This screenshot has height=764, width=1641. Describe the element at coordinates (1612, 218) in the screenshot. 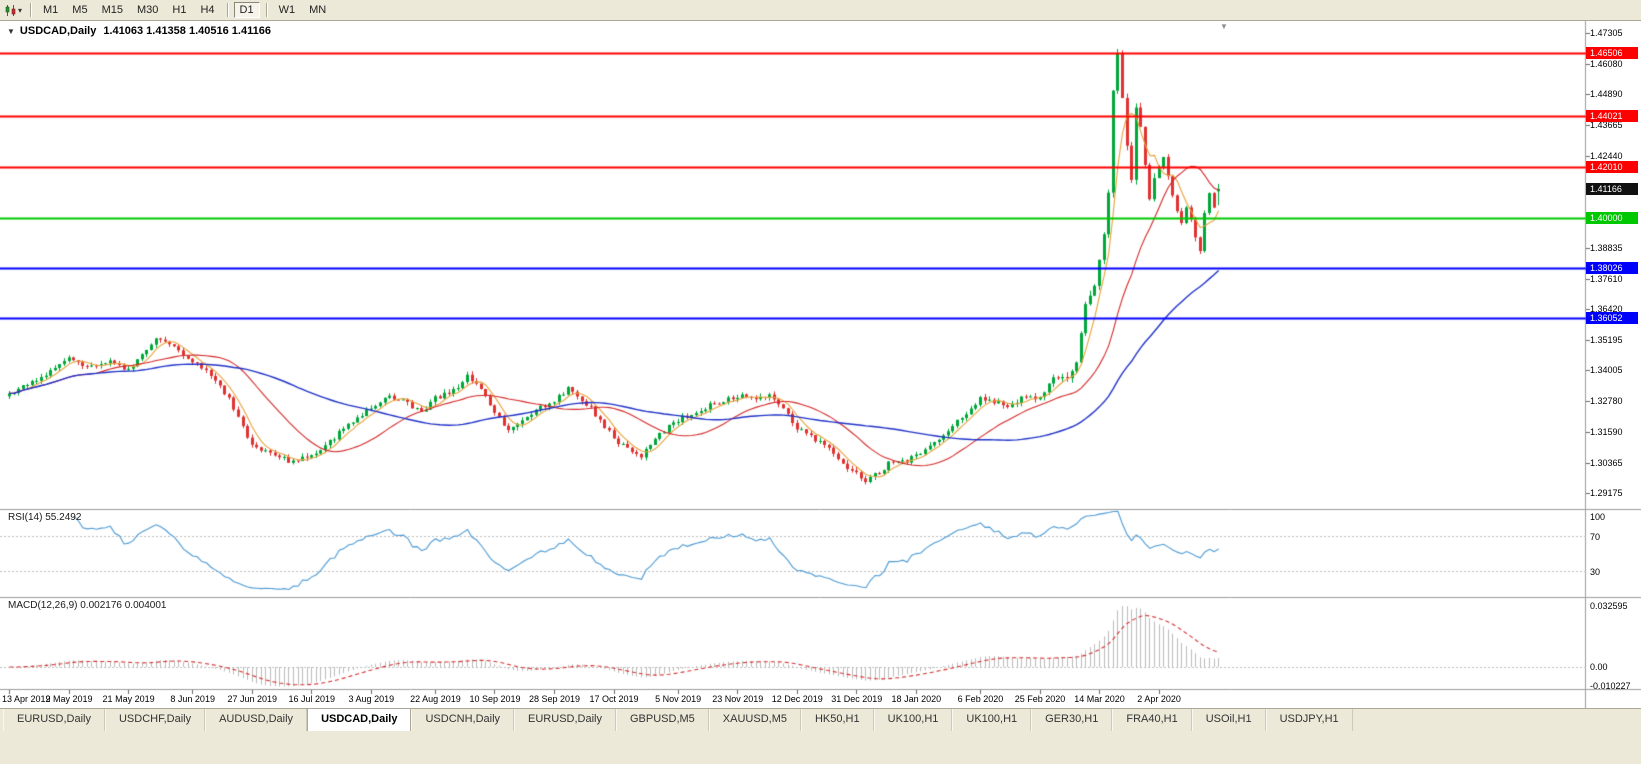

I see `level-price-label: 1.40000` at that location.